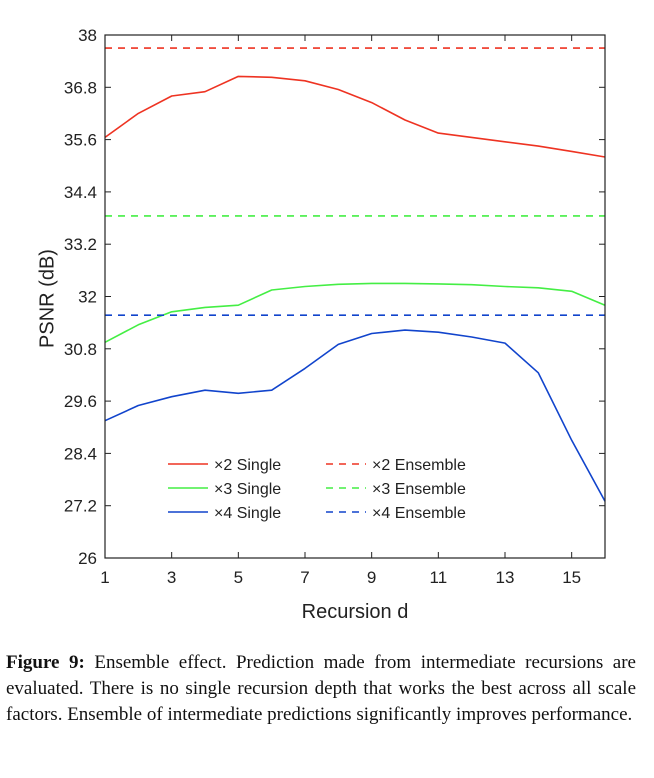 This screenshot has height=778, width=654. What do you see at coordinates (247, 513) in the screenshot?
I see `legend-label-4-single: ×4 Single` at bounding box center [247, 513].